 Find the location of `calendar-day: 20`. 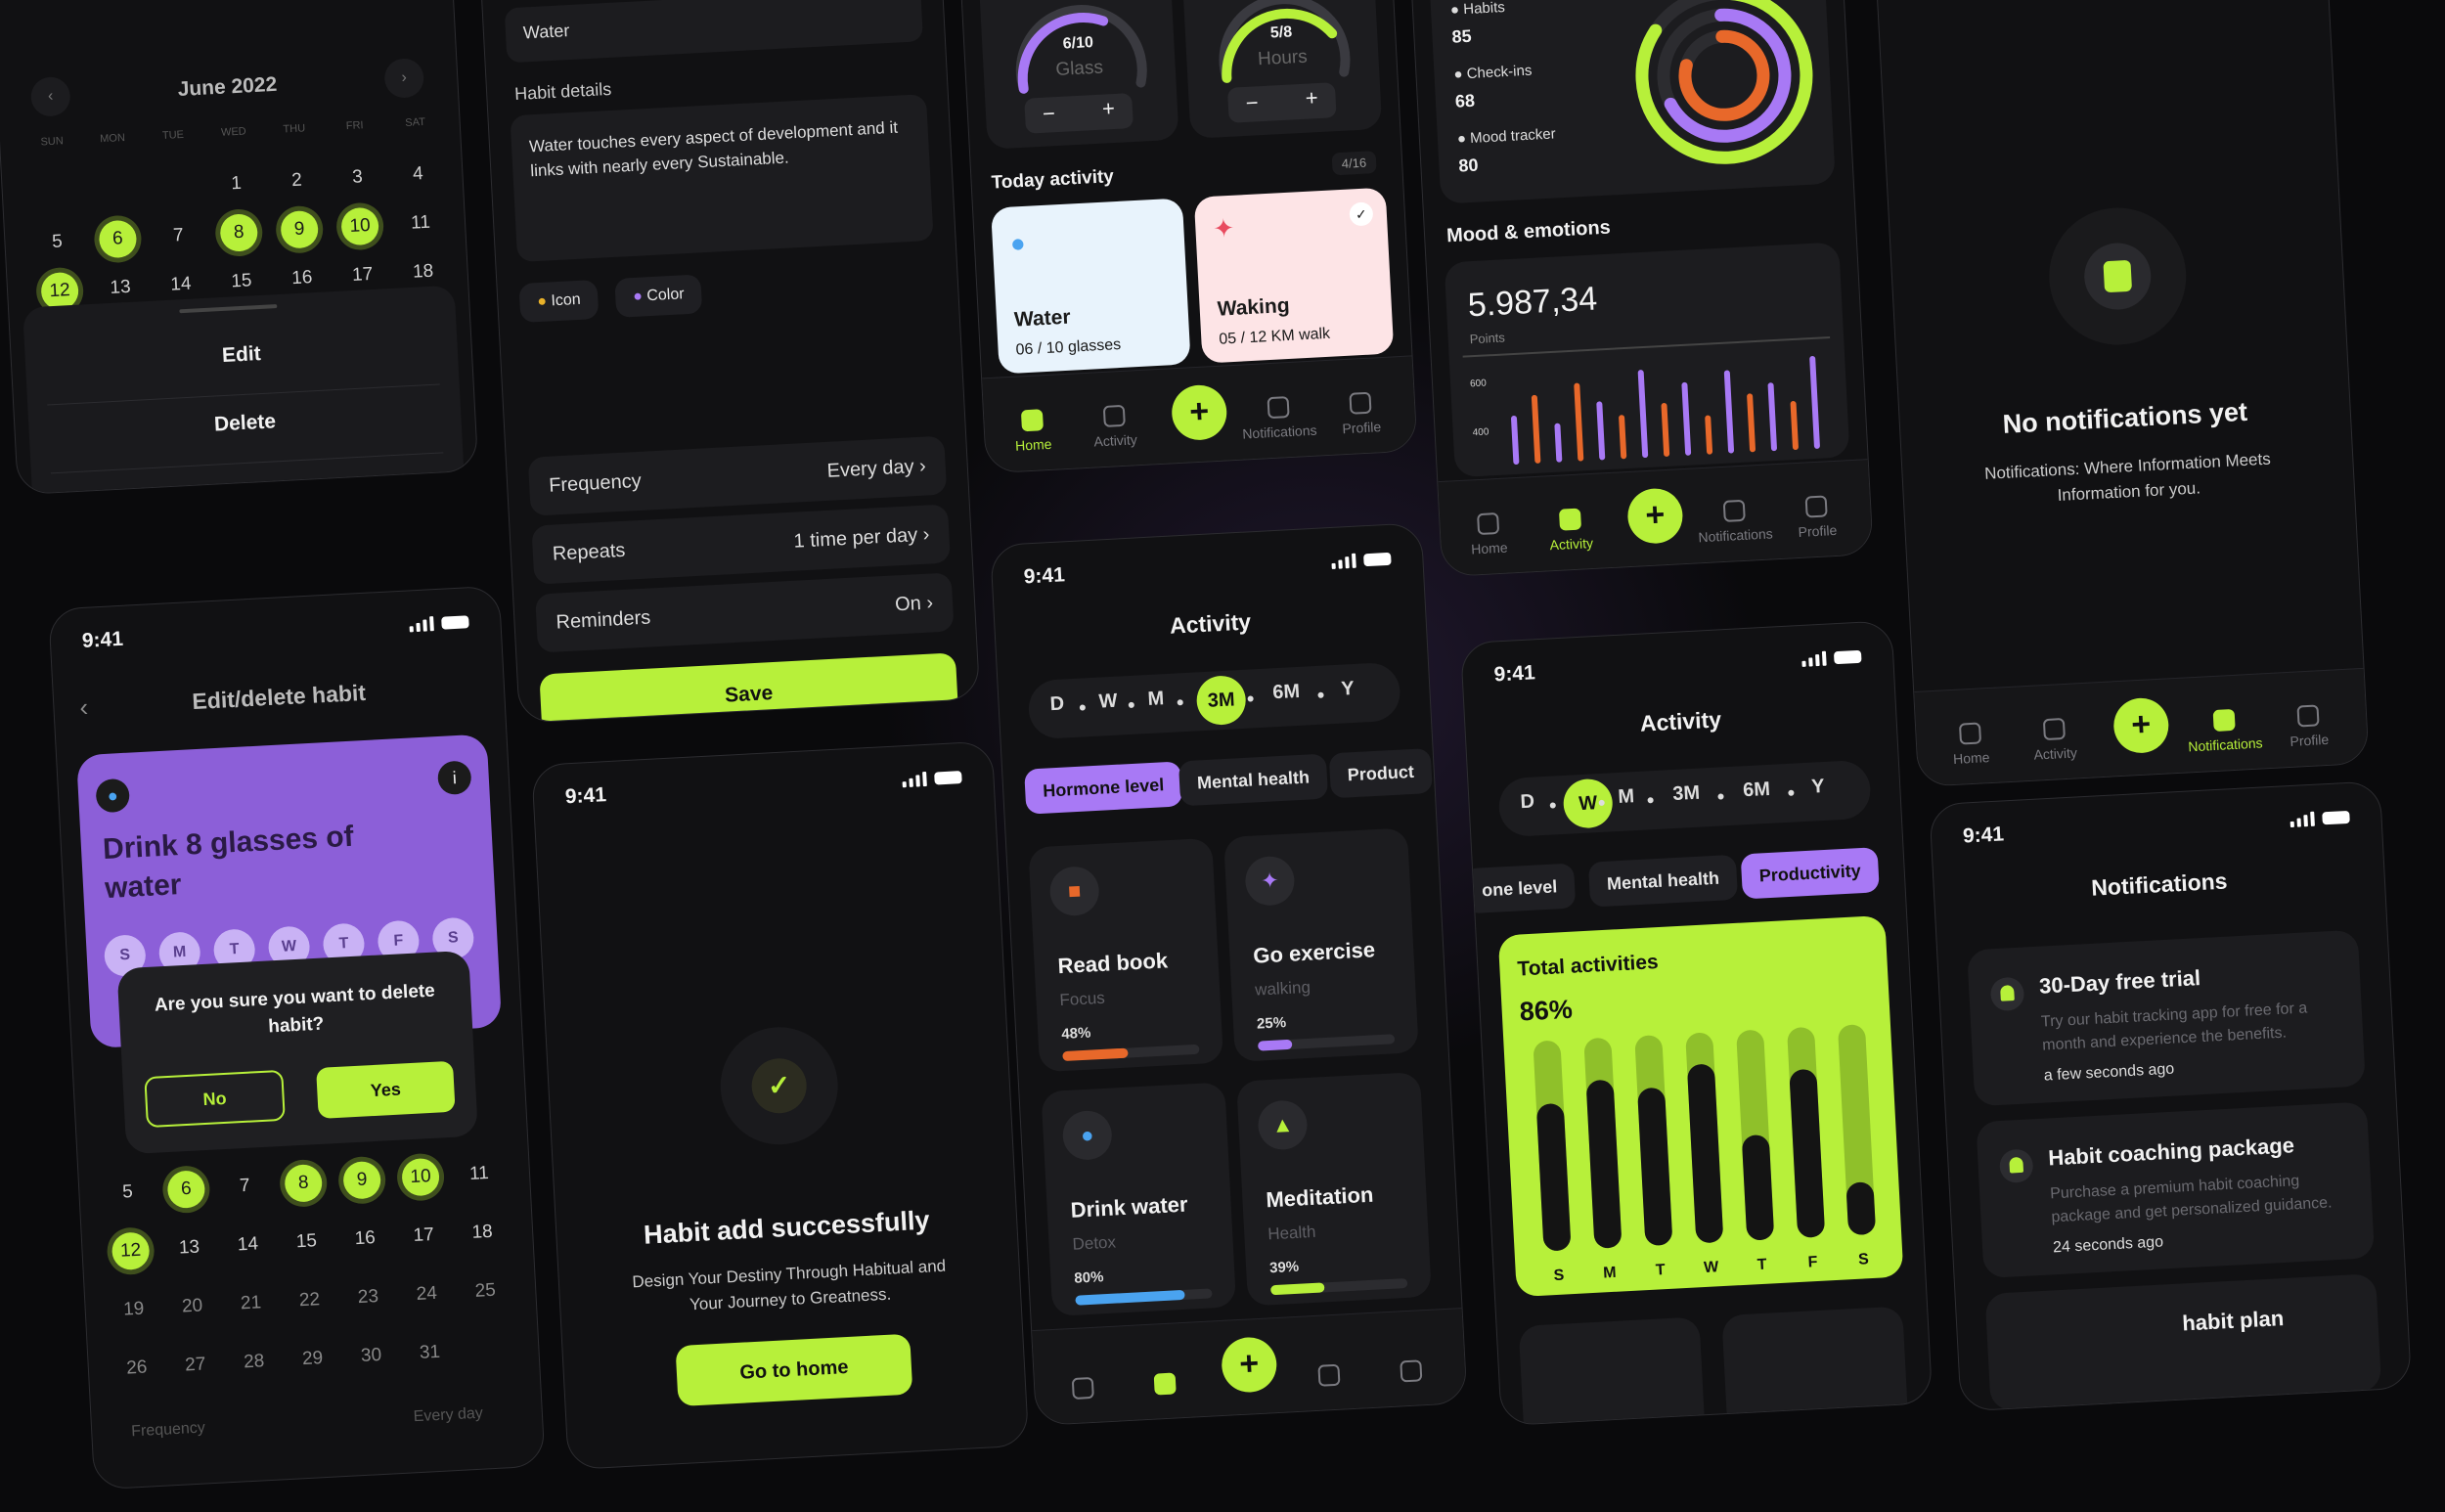

calendar-day: 20 is located at coordinates (192, 1306).